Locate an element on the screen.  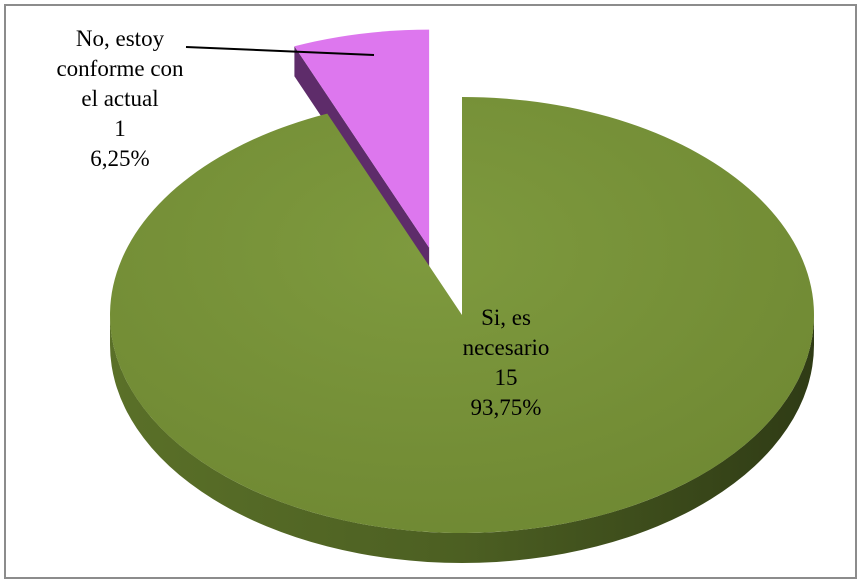
label-no-conforme-line: el actual is located at coordinates (119, 98).